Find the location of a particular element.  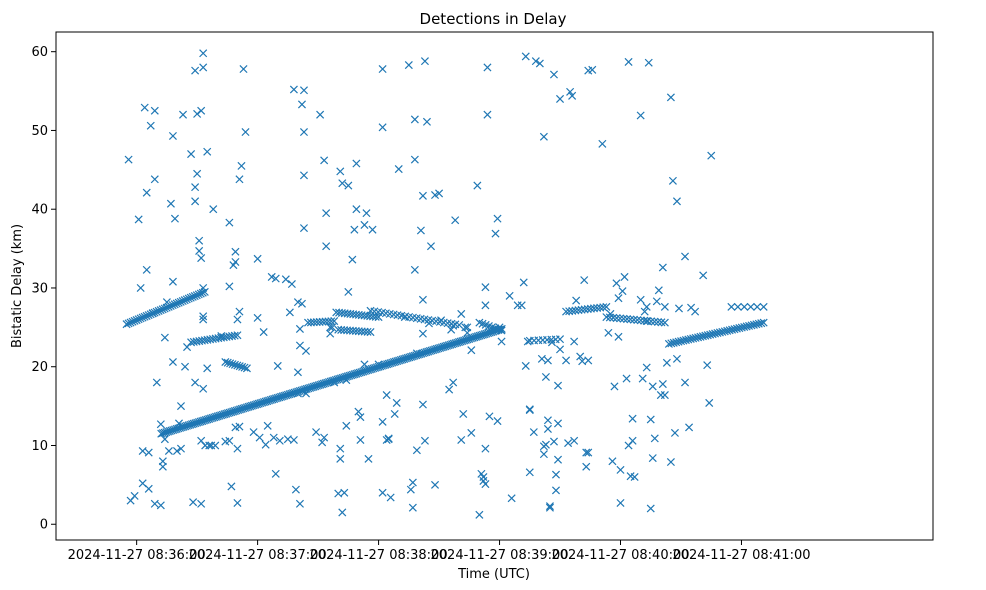

x-tick-label: 2024-11-27 08:37:00 is located at coordinates (258, 555).